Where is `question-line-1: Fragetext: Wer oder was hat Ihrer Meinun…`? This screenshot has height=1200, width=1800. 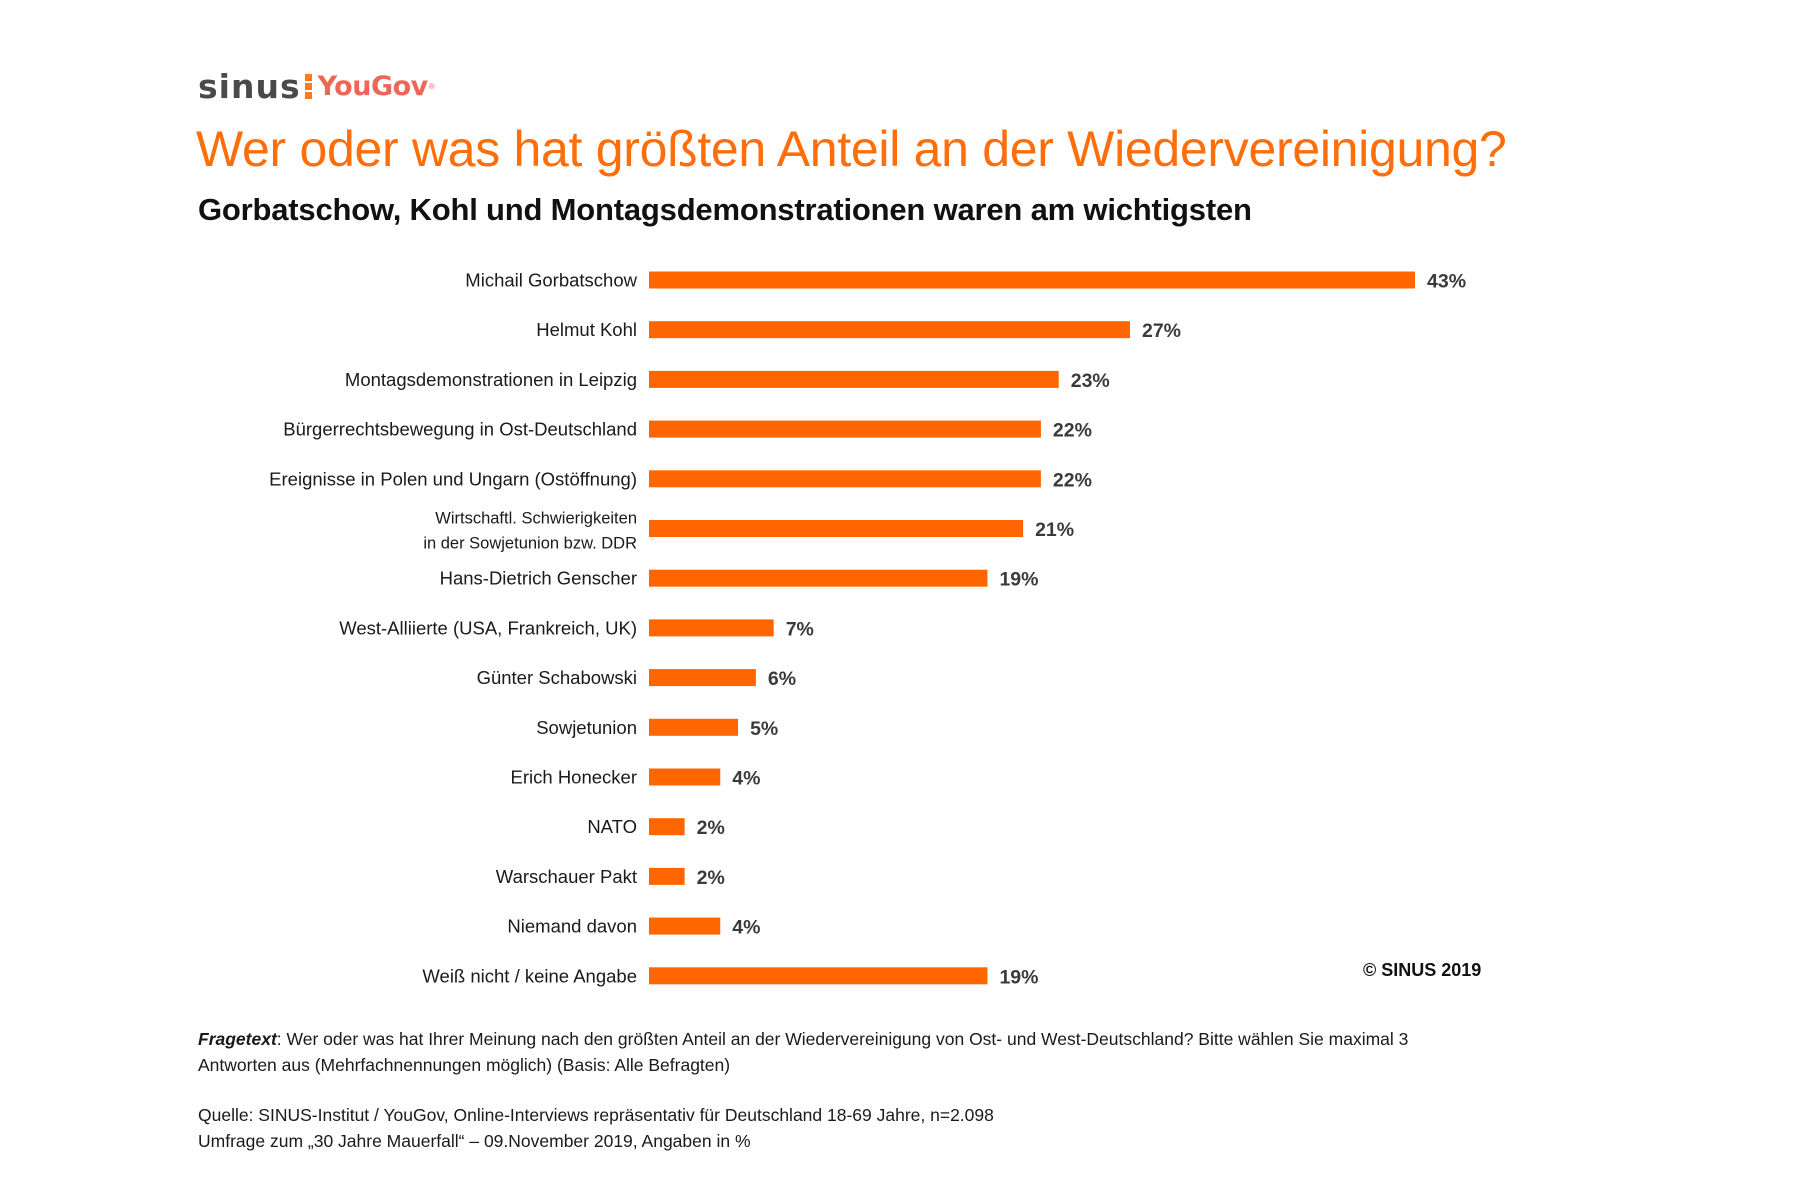
question-line-1: Fragetext: Wer oder was hat Ihrer Meinun… is located at coordinates (803, 1039).